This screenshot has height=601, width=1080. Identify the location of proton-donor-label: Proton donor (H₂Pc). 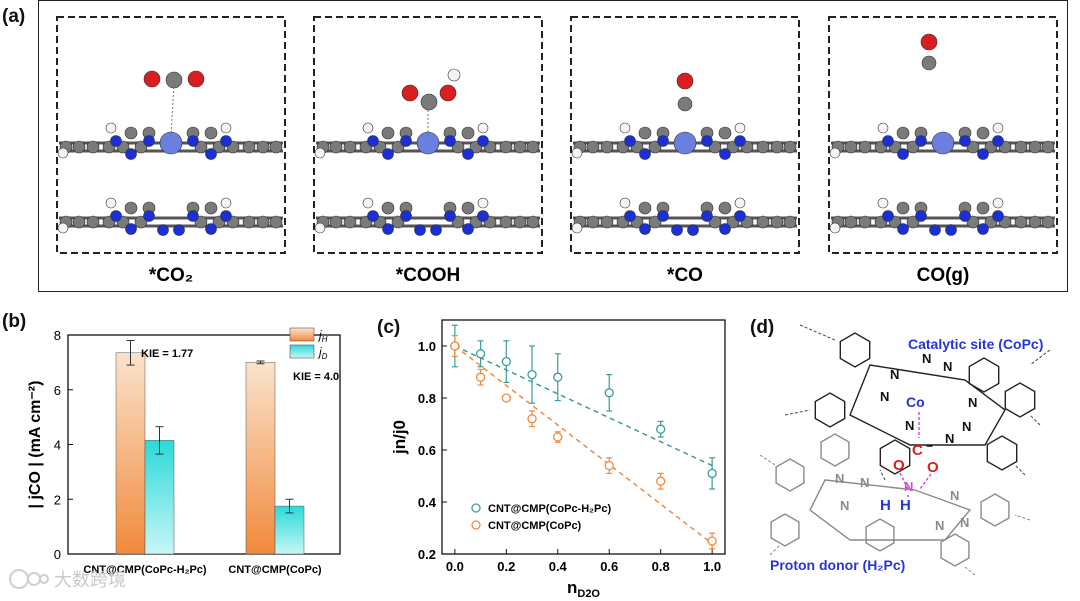
(838, 565).